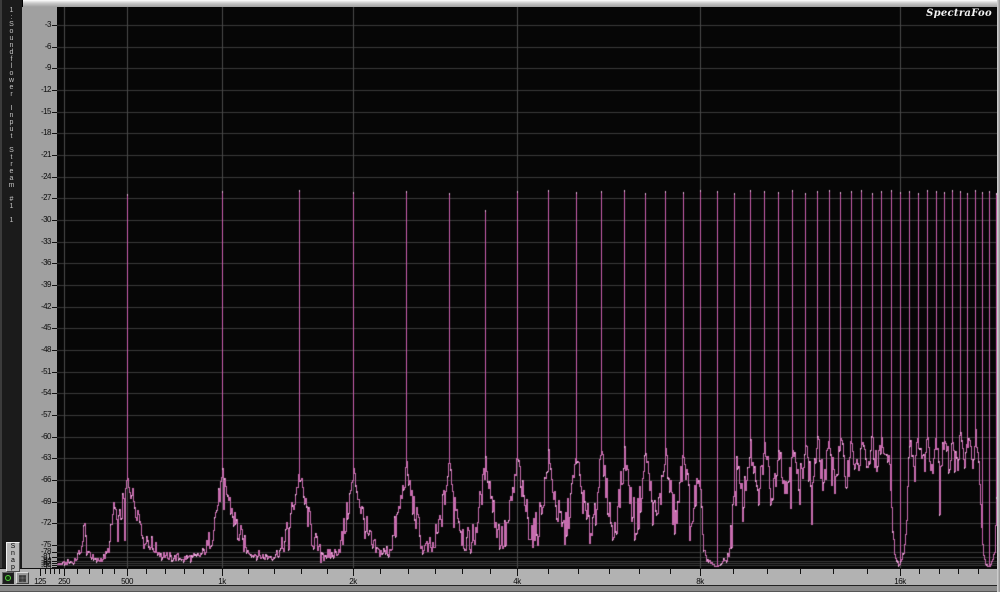 The height and width of the screenshot is (592, 1000). What do you see at coordinates (498, 577) in the screenshot?
I see `frequency-axis-ruler: 125 250 500 1k 2k 4k 8k 16k` at bounding box center [498, 577].